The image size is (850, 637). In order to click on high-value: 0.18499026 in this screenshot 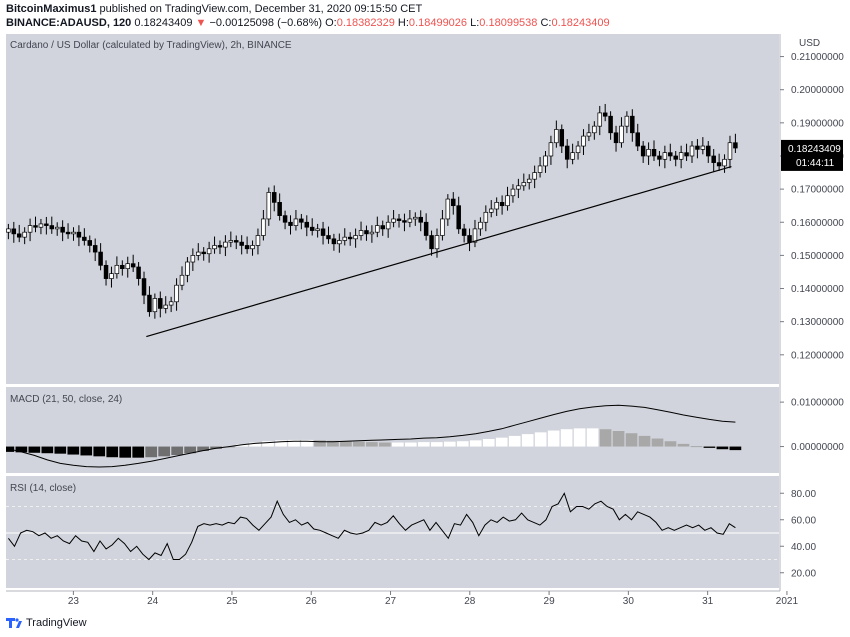, I will do `click(438, 23)`.